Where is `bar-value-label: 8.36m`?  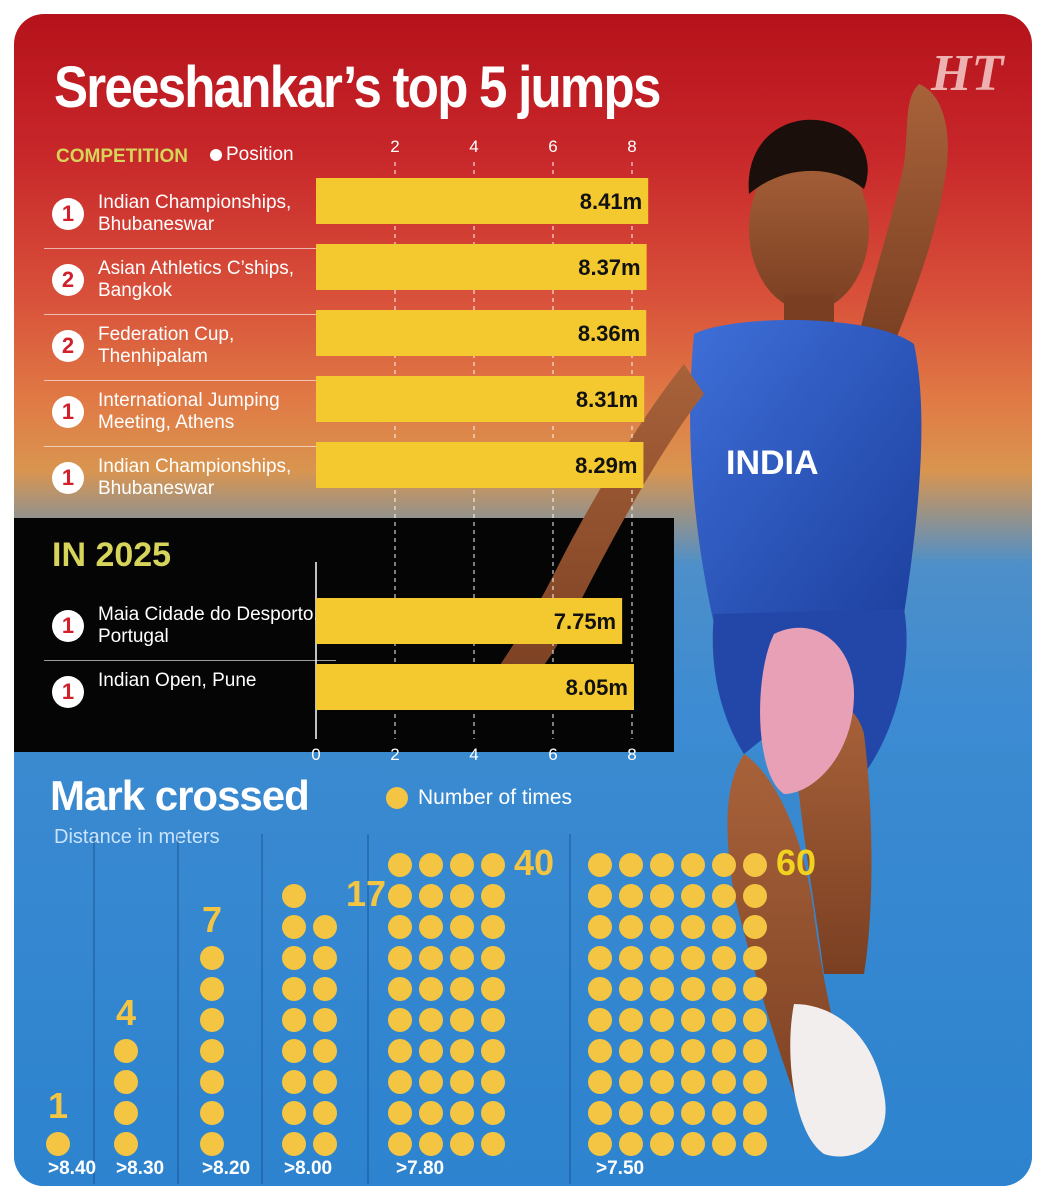 bar-value-label: 8.36m is located at coordinates (609, 333).